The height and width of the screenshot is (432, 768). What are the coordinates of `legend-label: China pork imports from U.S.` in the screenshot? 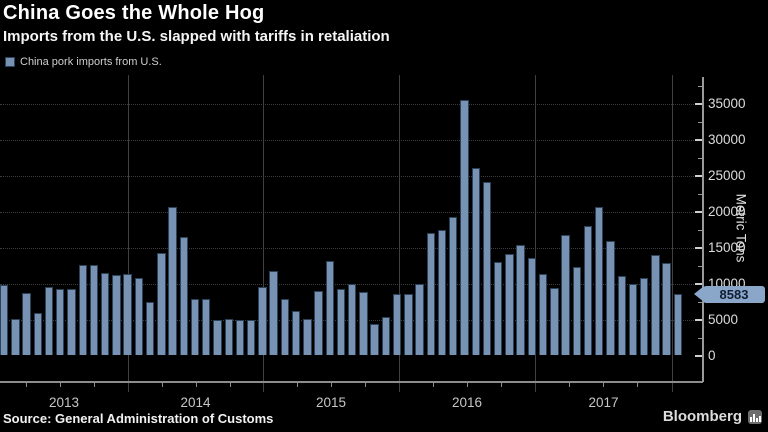 It's located at (91, 62).